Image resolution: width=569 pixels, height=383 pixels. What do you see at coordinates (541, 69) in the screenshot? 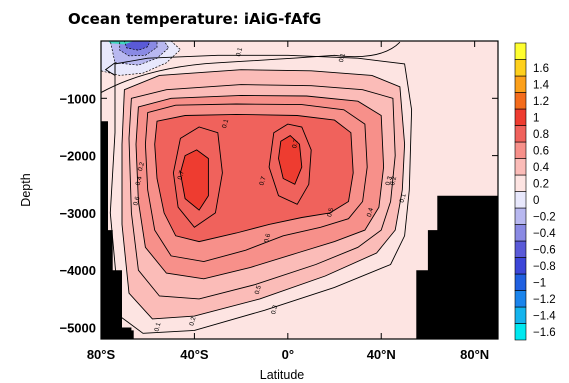
I see `colorbar-tick-label: 1.6` at bounding box center [541, 69].